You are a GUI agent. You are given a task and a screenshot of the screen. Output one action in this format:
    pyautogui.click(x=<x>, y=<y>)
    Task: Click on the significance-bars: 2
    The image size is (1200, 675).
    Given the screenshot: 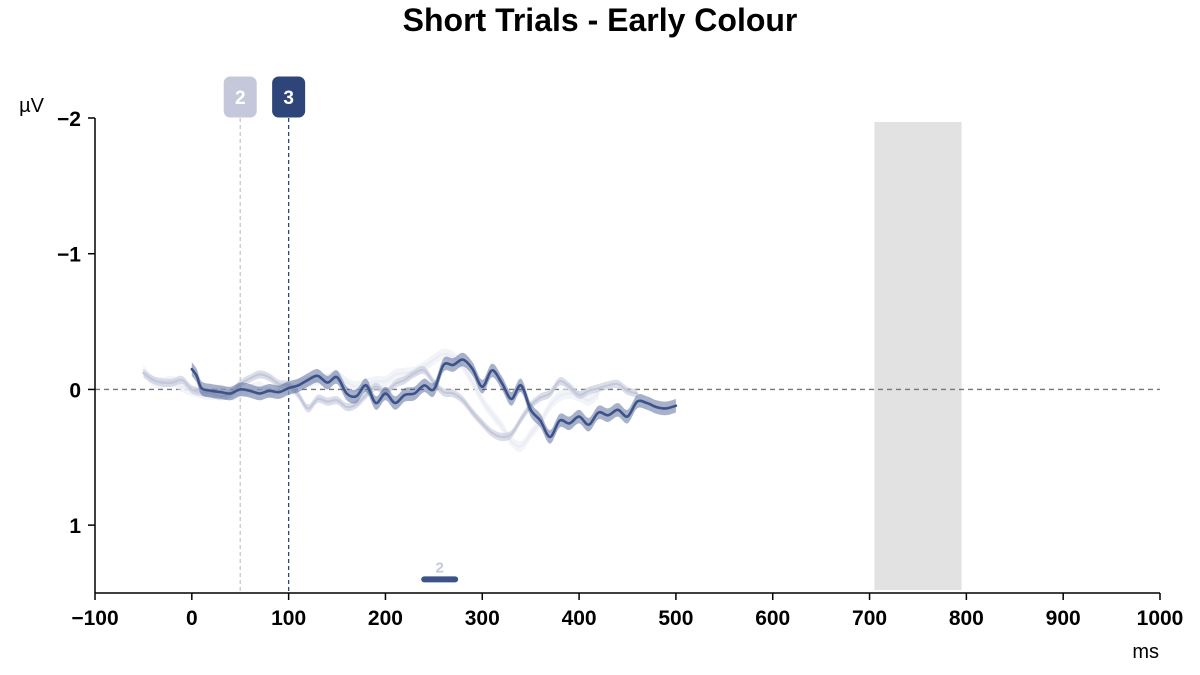 What is the action you would take?
    pyautogui.click(x=440, y=571)
    